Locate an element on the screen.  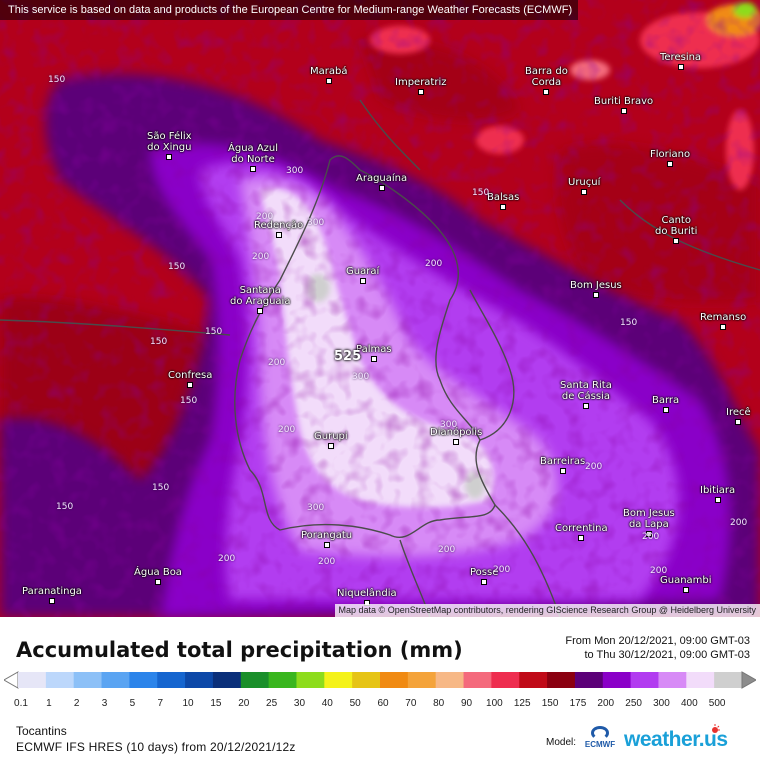
city-name: Guanambi is located at coordinates (686, 580).